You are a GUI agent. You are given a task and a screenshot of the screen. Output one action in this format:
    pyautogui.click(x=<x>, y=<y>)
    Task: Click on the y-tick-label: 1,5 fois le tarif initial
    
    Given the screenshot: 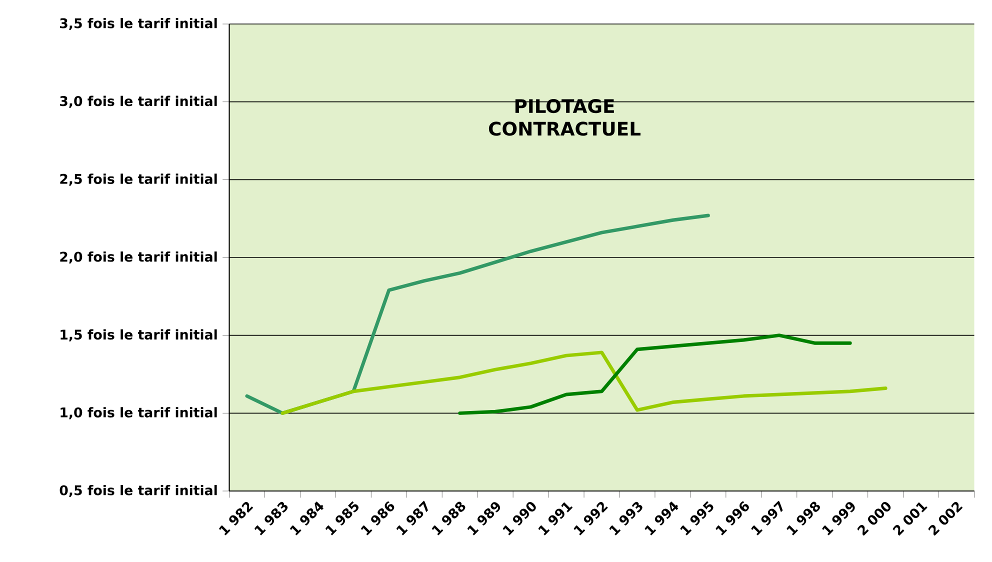 What is the action you would take?
    pyautogui.click(x=138, y=335)
    